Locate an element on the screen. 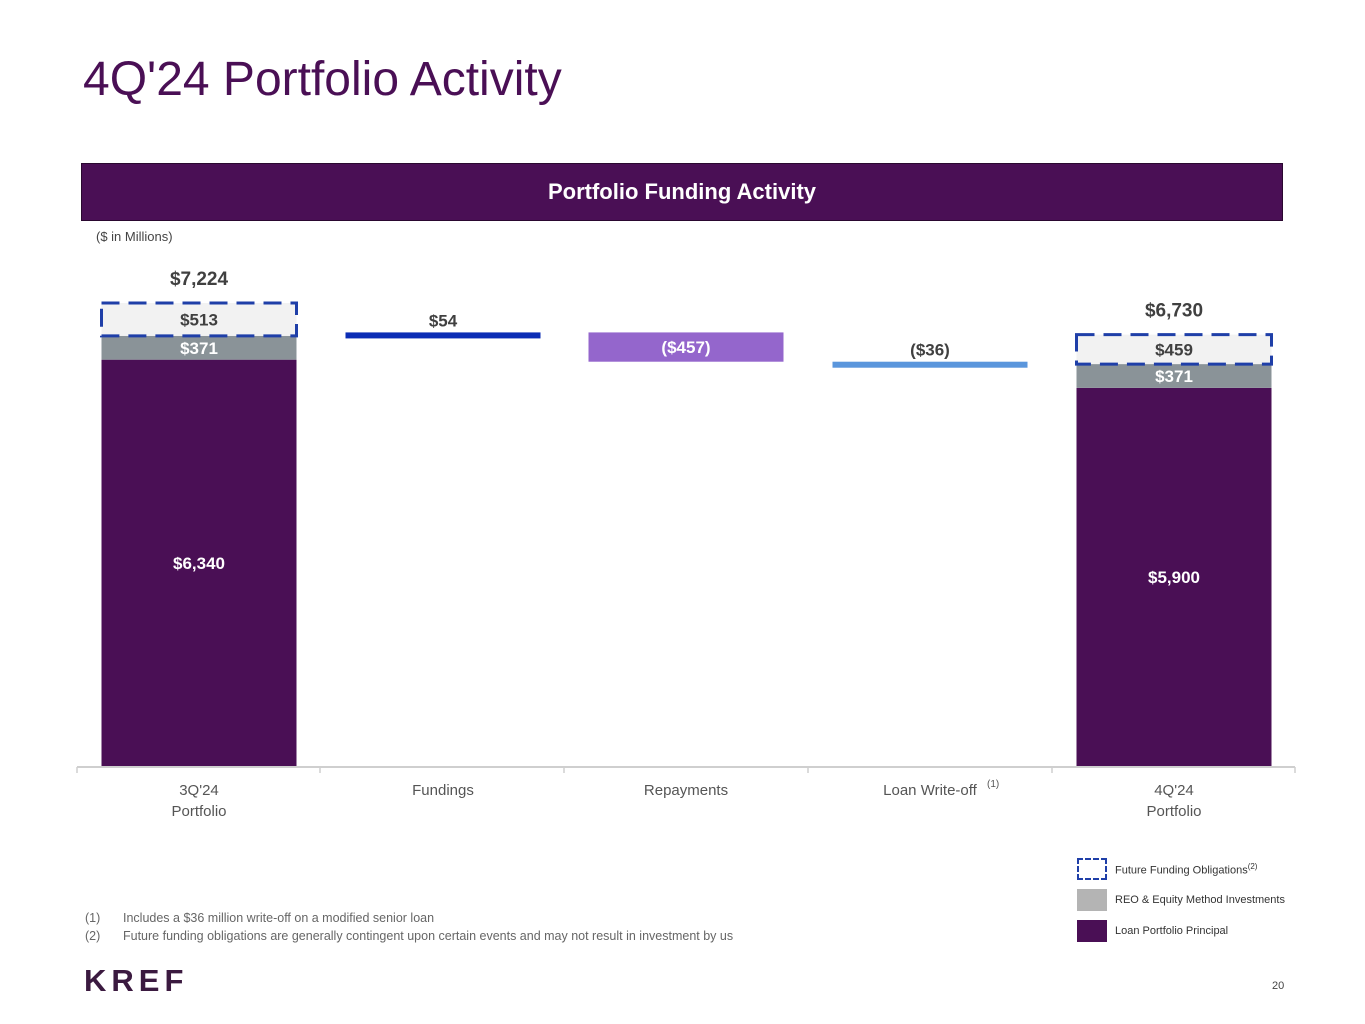 The width and height of the screenshot is (1365, 1024). x-tick-label: Fundings is located at coordinates (443, 790).